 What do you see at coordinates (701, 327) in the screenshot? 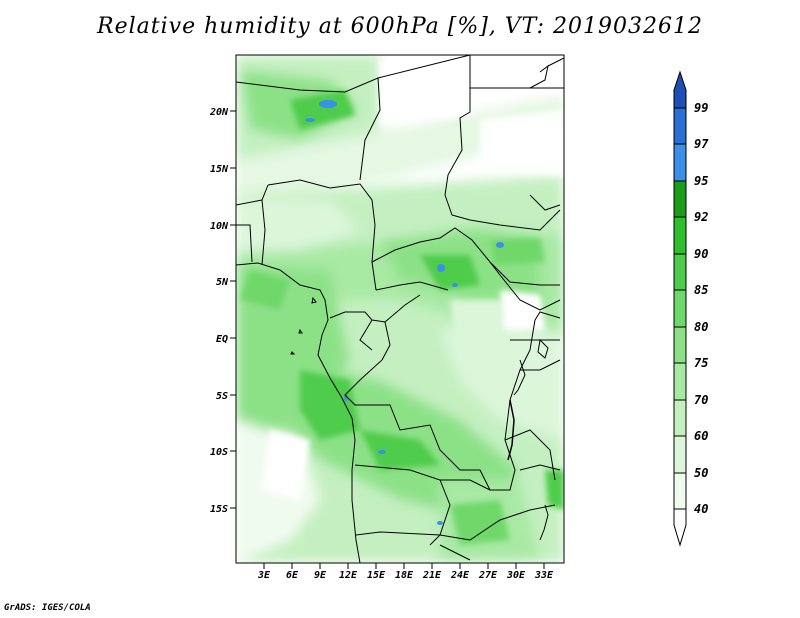
I see `colorbar-label: 80` at bounding box center [701, 327].